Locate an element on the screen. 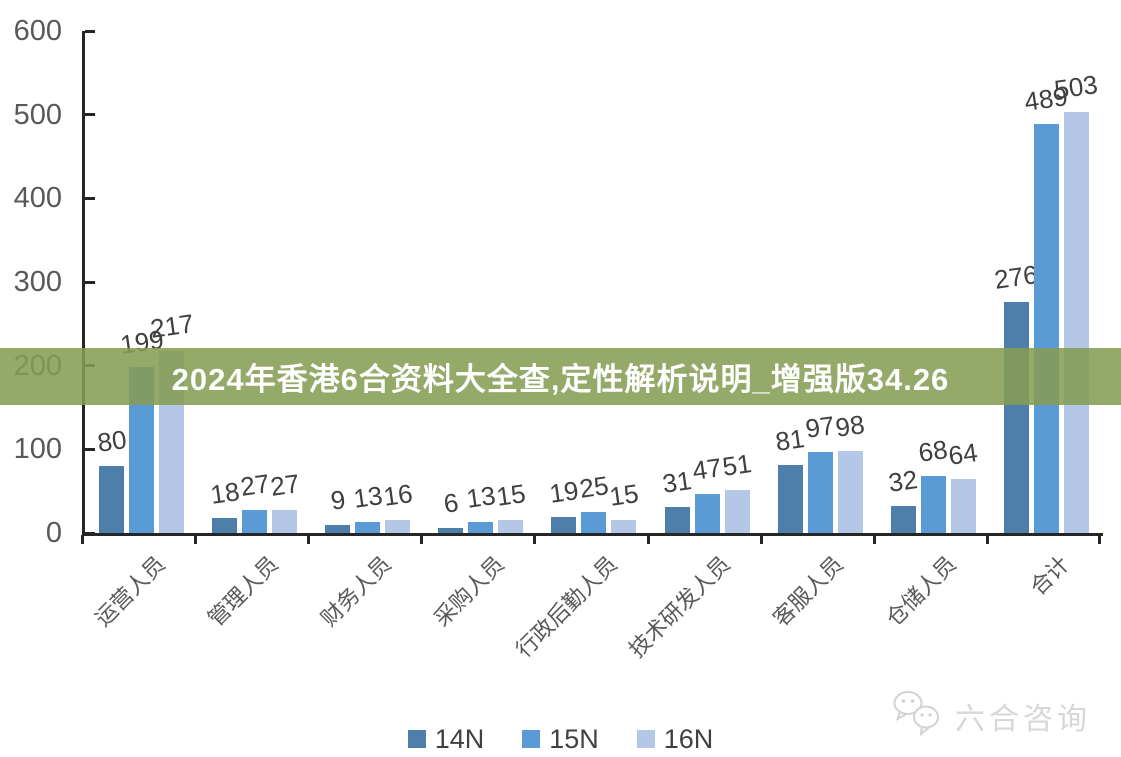 The height and width of the screenshot is (757, 1121). bar-column: 47 is located at coordinates (707, 282).